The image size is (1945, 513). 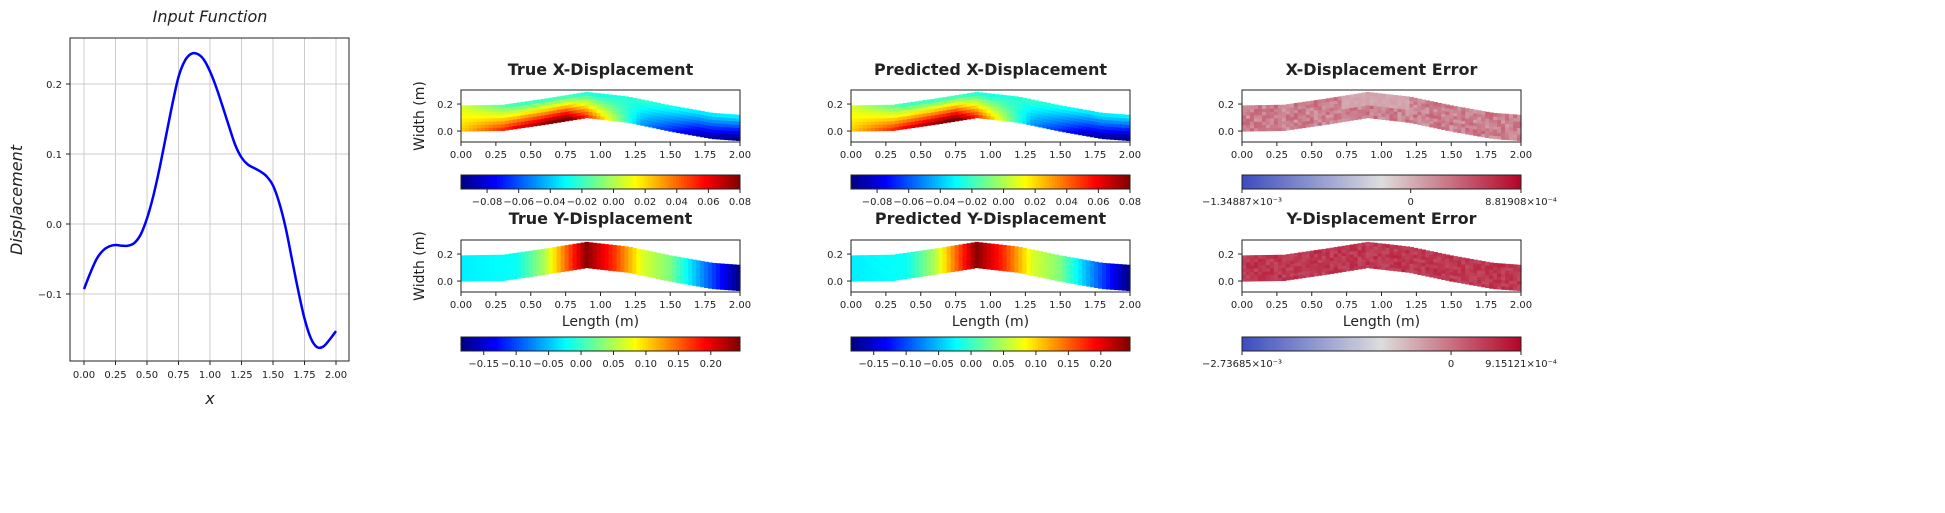 I want to click on y-axis-label: Width (m), so click(x=420, y=116).